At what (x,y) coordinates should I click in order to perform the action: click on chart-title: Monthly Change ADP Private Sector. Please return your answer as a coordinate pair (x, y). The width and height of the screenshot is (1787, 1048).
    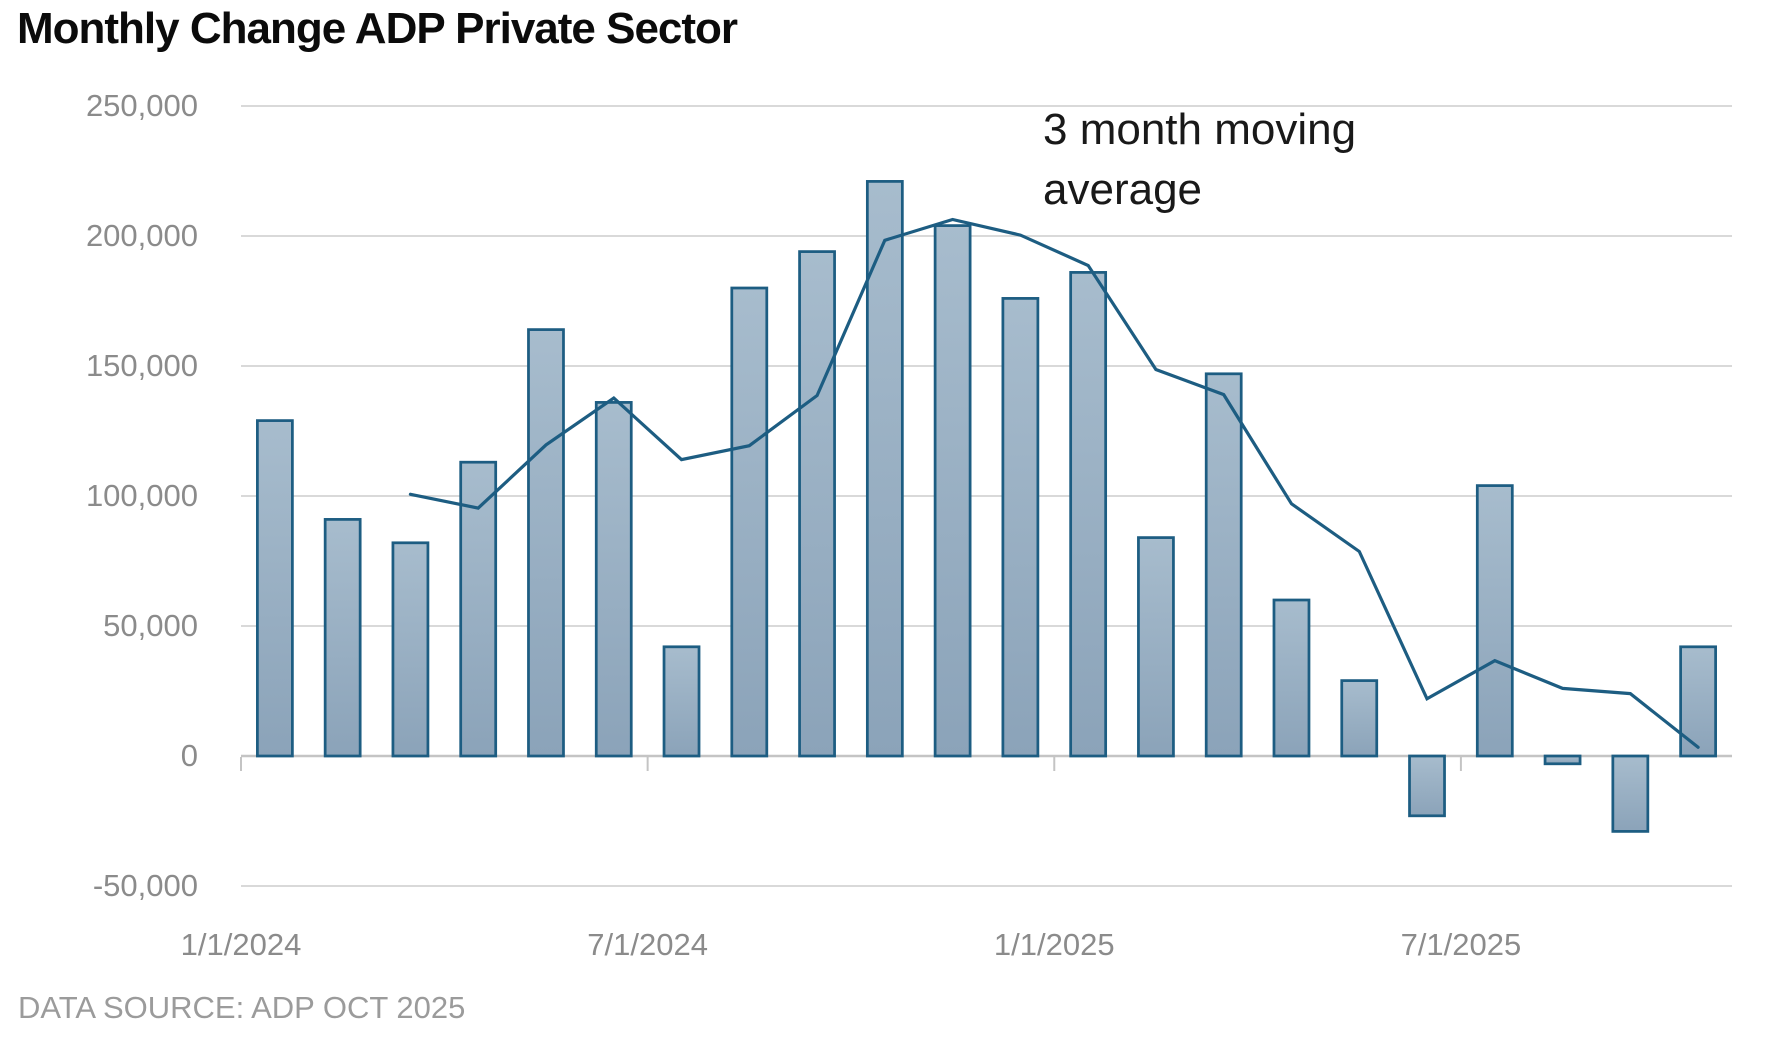
    Looking at the image, I should click on (377, 28).